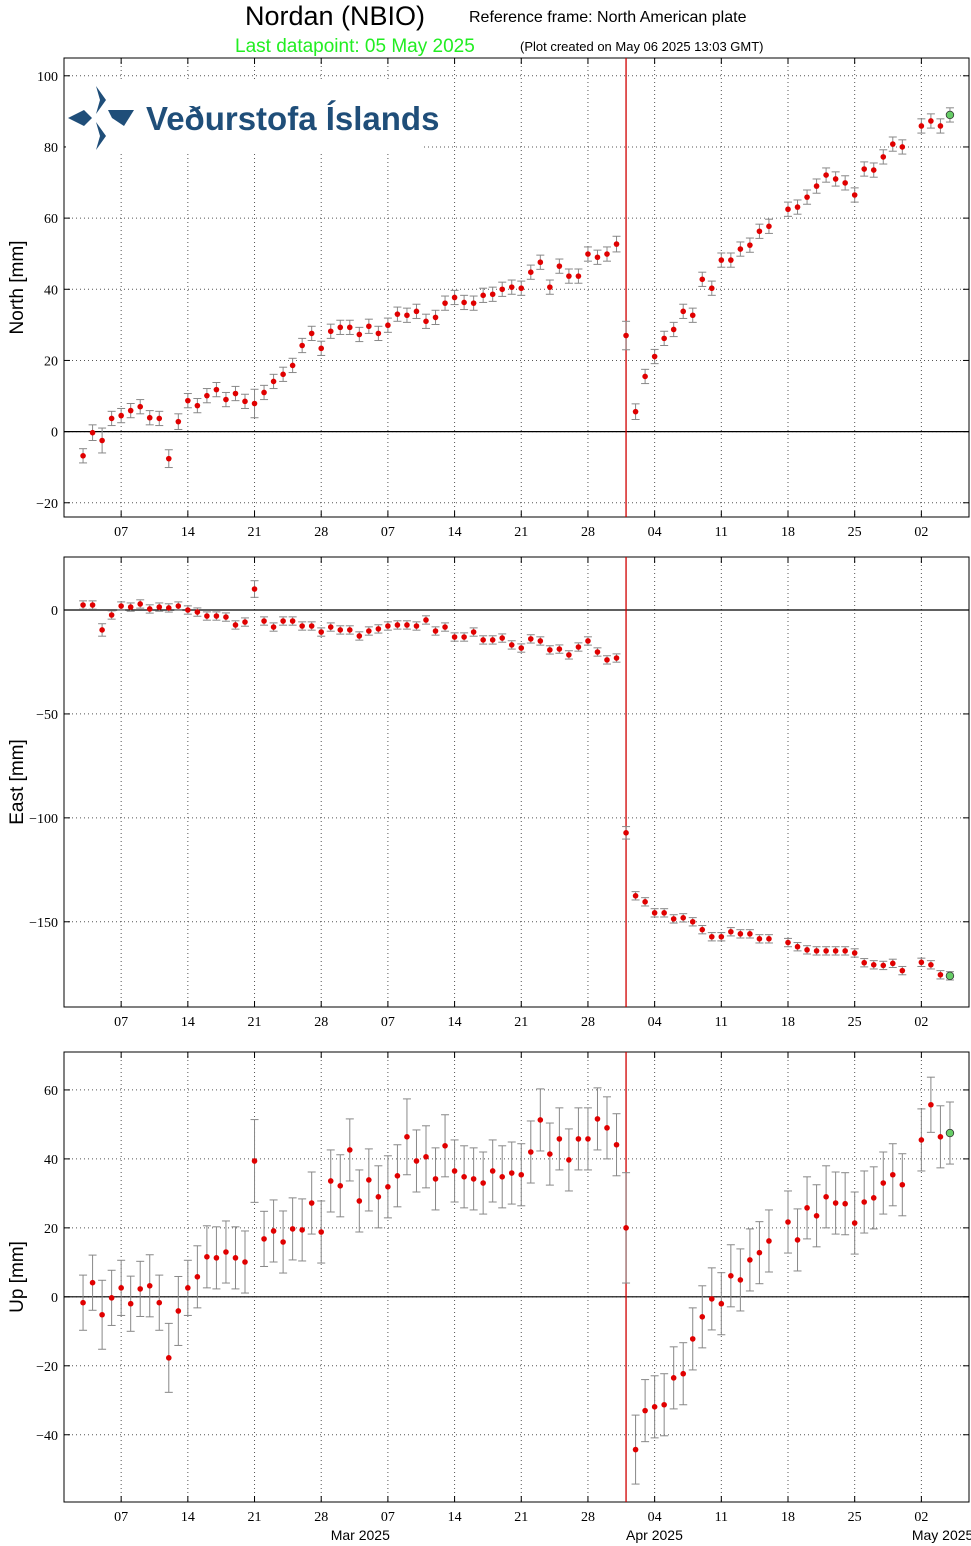  I want to click on x-tick-label: 07, so click(121, 1517).